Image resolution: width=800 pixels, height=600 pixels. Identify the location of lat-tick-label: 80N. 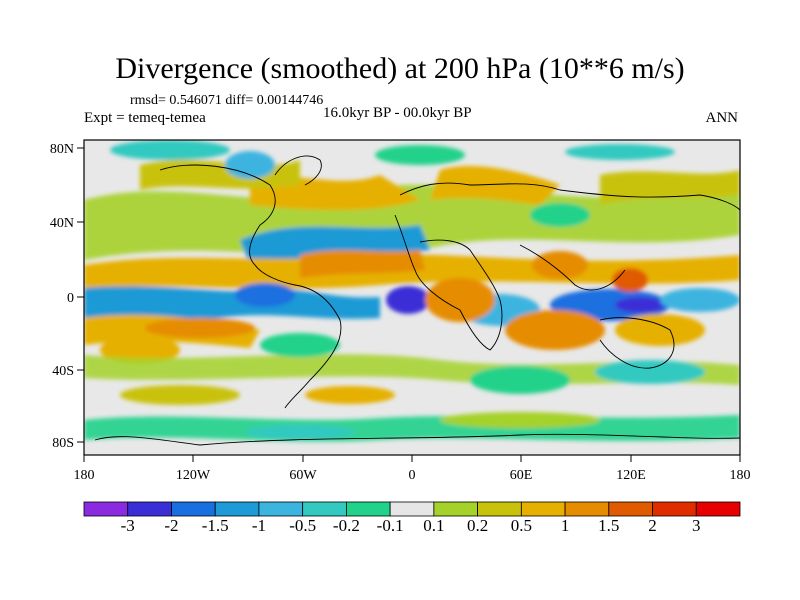
(62, 149).